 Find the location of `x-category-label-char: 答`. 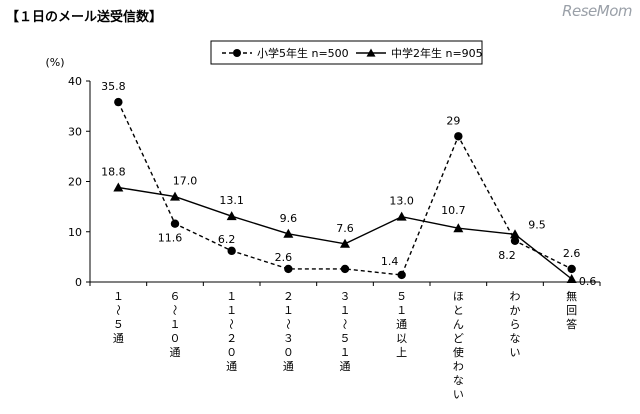

x-category-label-char: 答 is located at coordinates (571, 324).